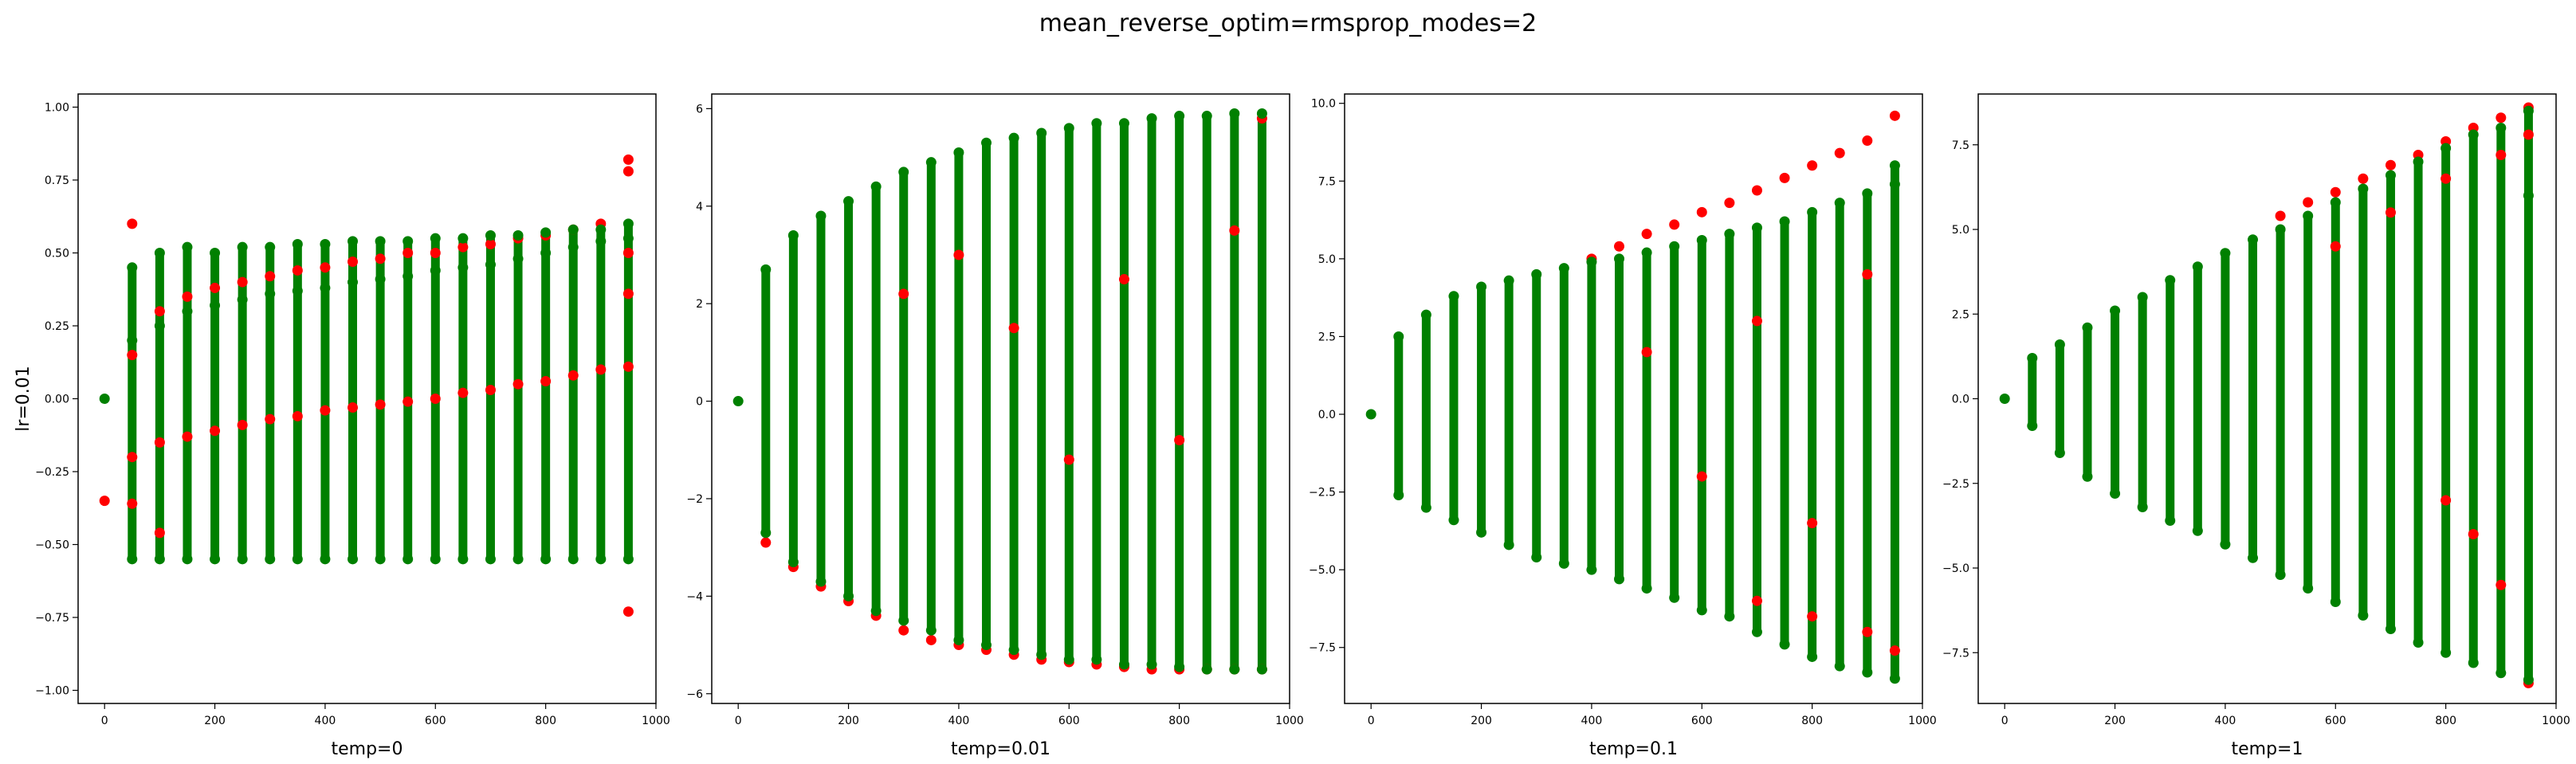 The image size is (2576, 764). Describe the element at coordinates (52, 545) in the screenshot. I see `y-tick-label: −0.50` at that location.